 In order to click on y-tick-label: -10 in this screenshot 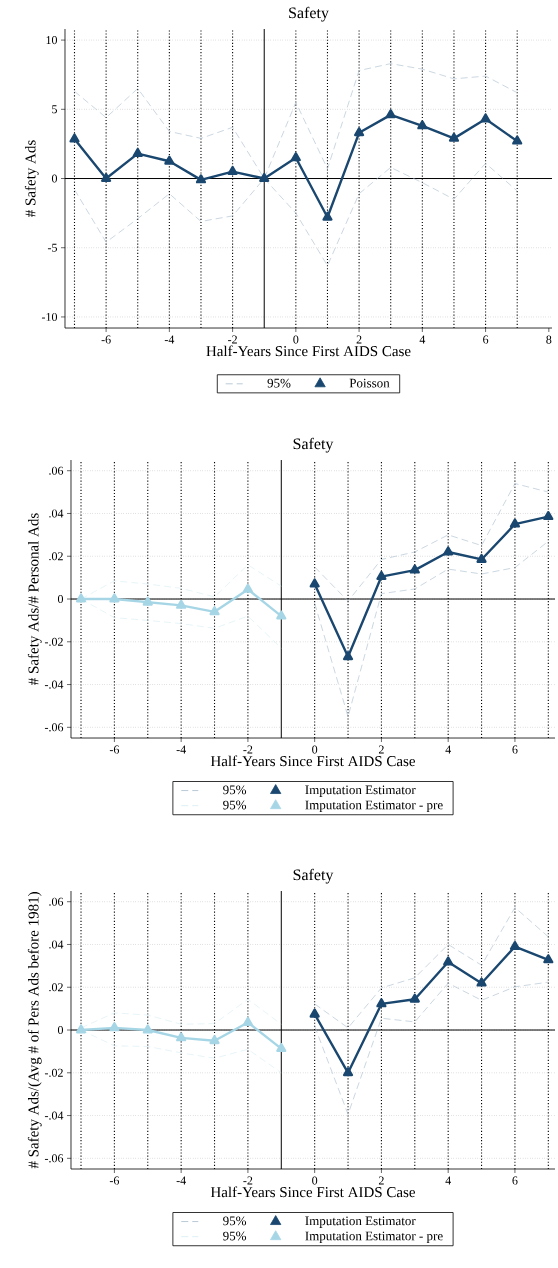, I will do `click(49, 316)`.